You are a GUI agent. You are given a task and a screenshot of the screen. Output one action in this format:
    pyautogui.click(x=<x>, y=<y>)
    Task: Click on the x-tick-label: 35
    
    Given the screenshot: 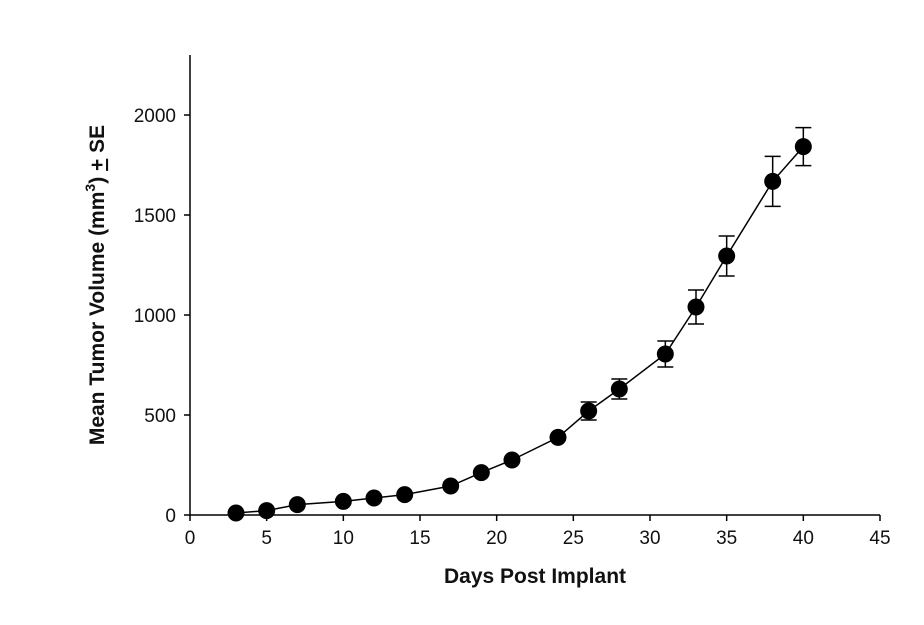 What is the action you would take?
    pyautogui.click(x=726, y=538)
    